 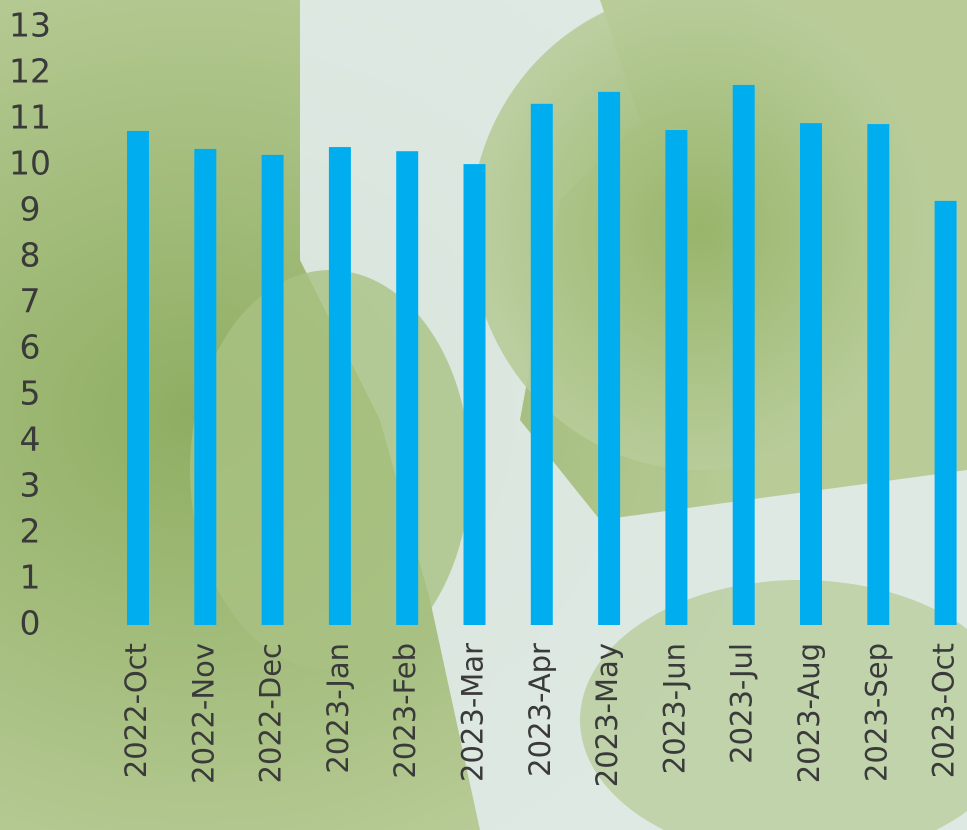 What do you see at coordinates (338, 708) in the screenshot?
I see `x-tick-label: 2023-Jan` at bounding box center [338, 708].